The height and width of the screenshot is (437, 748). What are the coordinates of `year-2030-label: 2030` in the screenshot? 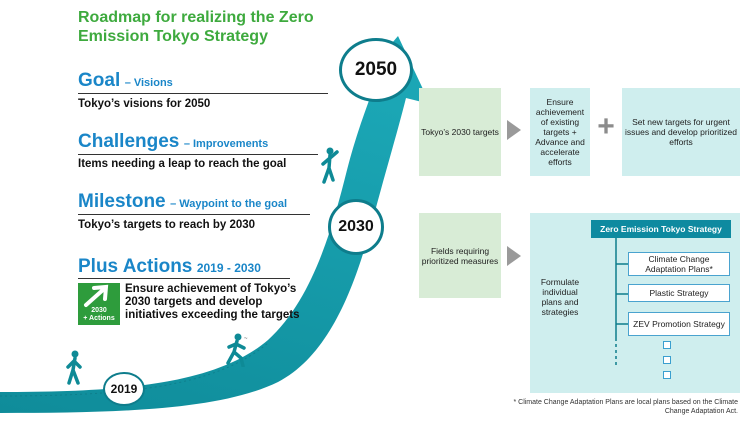 It's located at (356, 226).